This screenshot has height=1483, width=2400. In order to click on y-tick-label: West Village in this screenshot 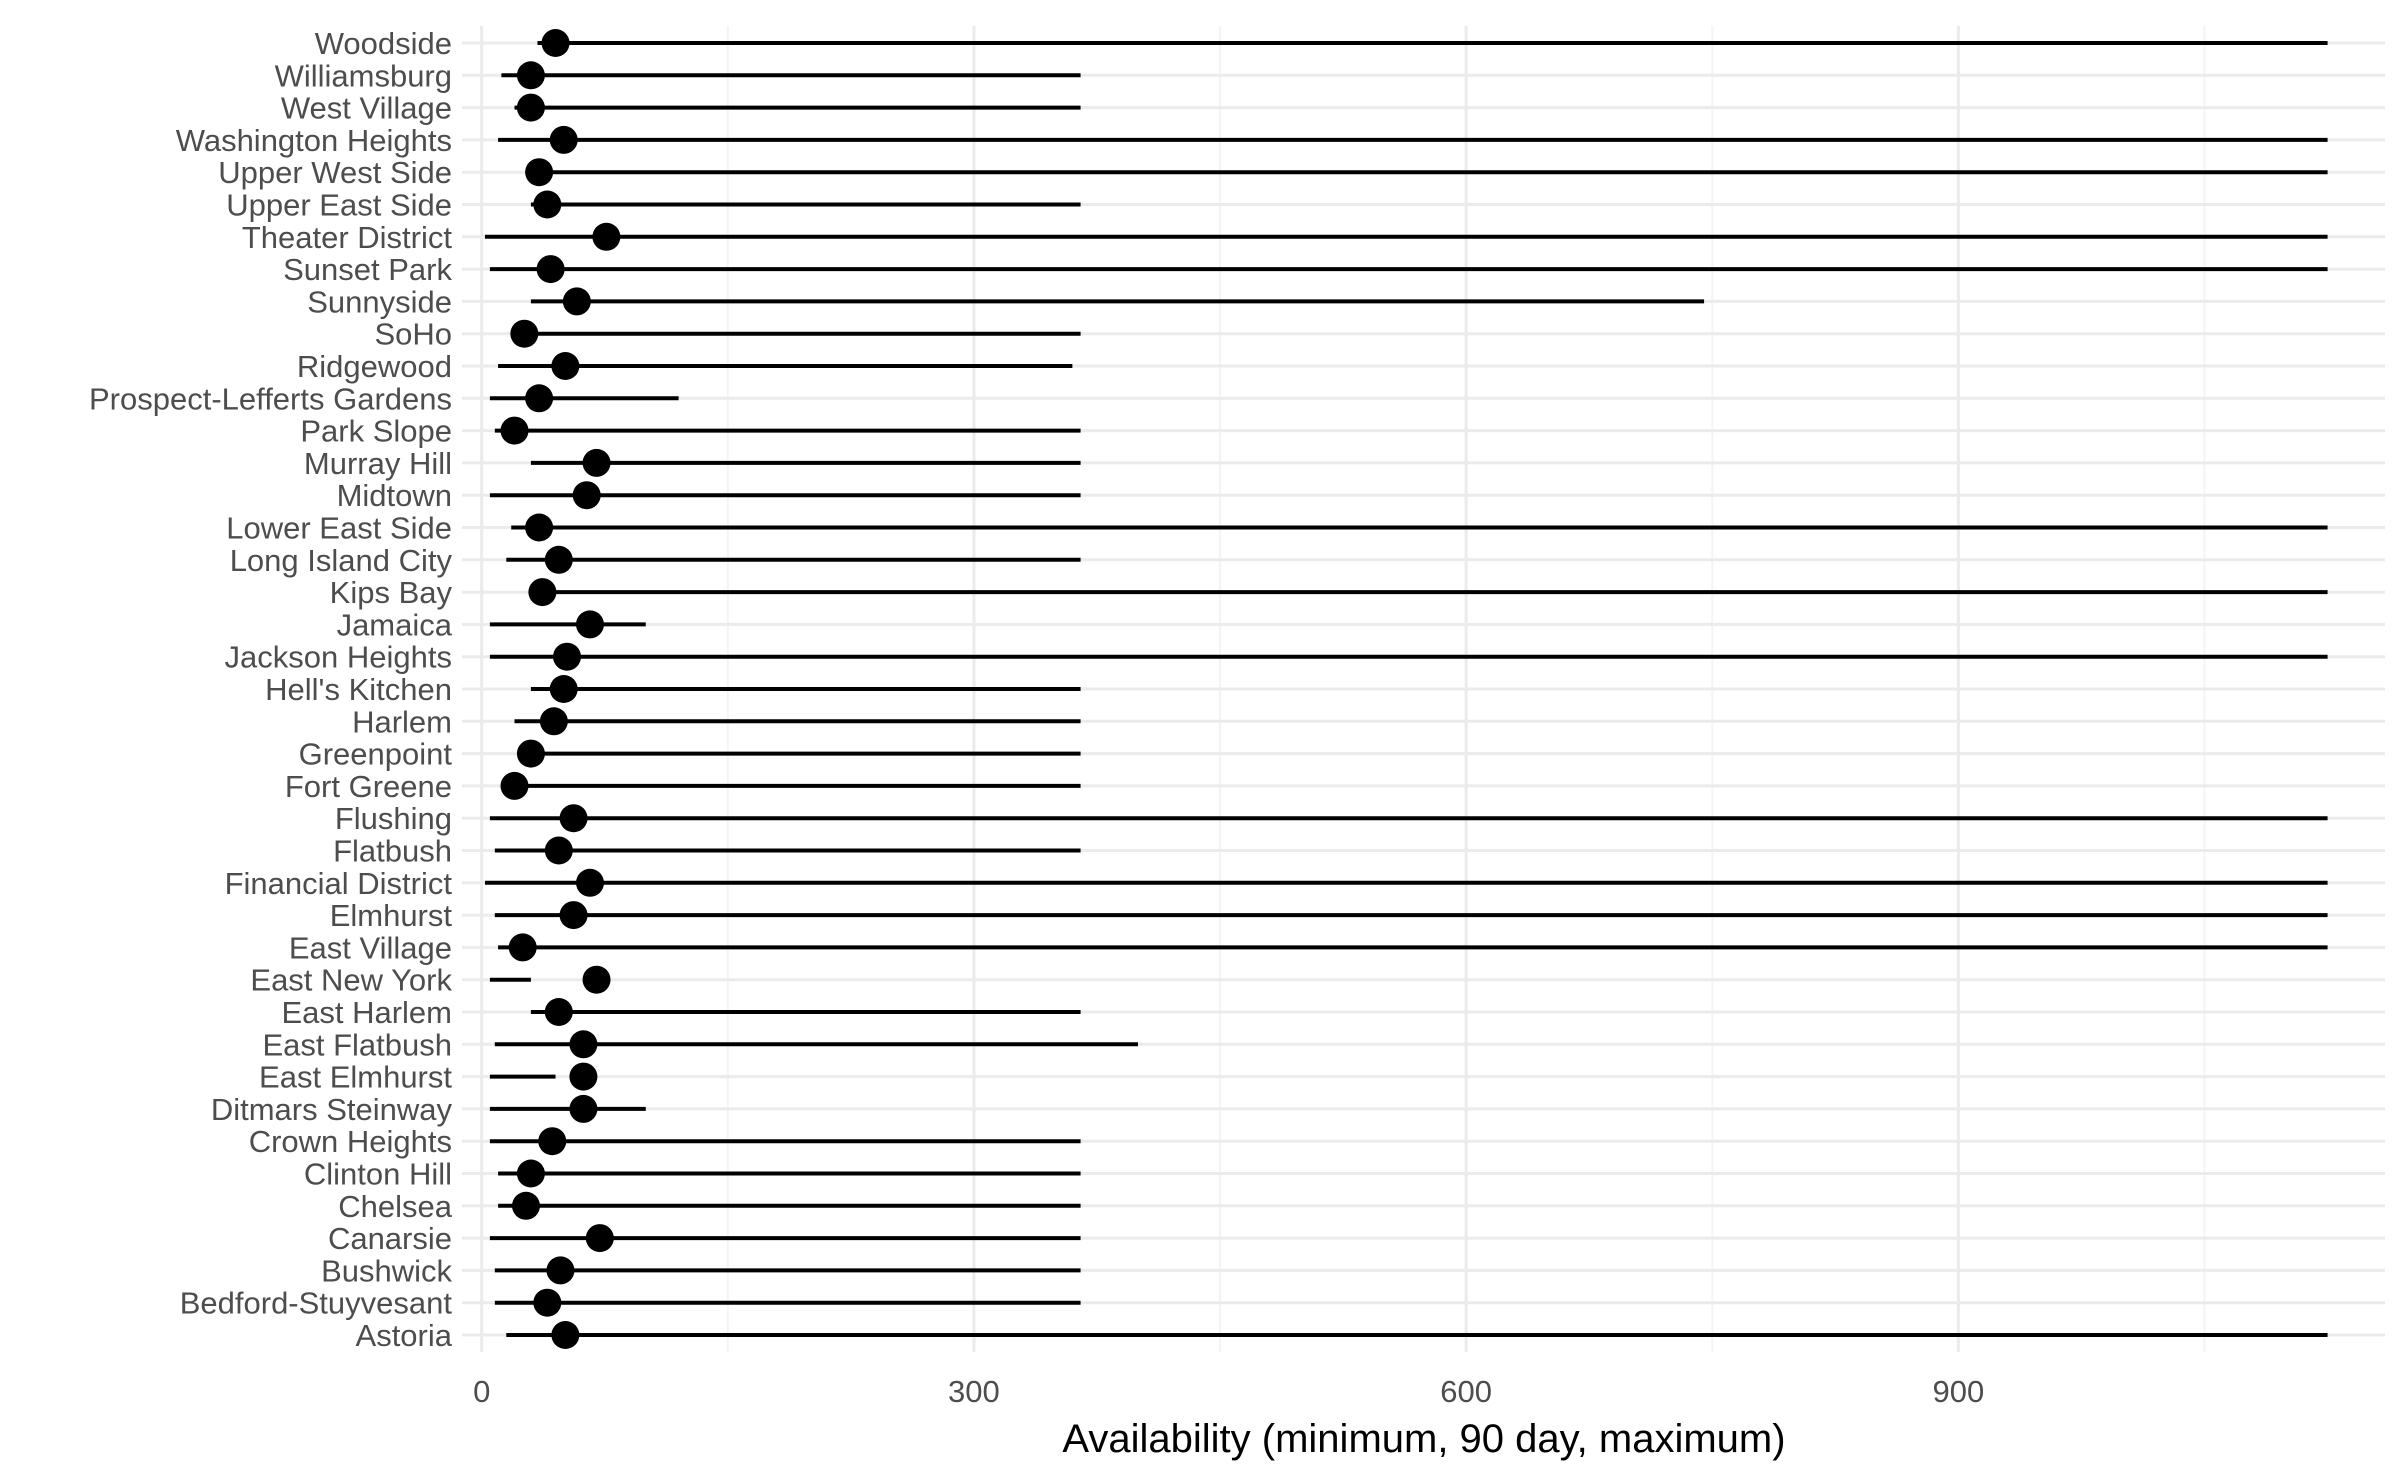, I will do `click(366, 108)`.